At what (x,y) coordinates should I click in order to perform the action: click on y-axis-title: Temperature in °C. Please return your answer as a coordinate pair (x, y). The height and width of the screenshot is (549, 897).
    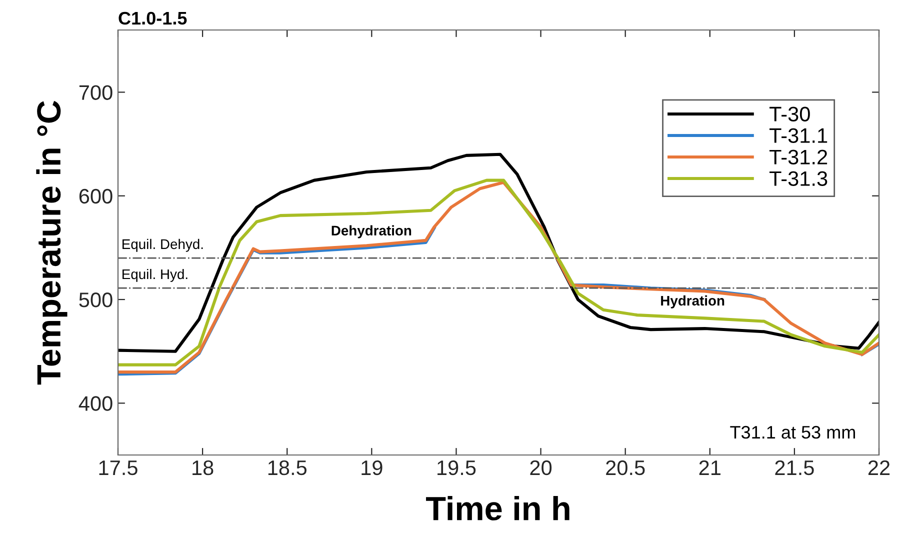
    Looking at the image, I should click on (52, 242).